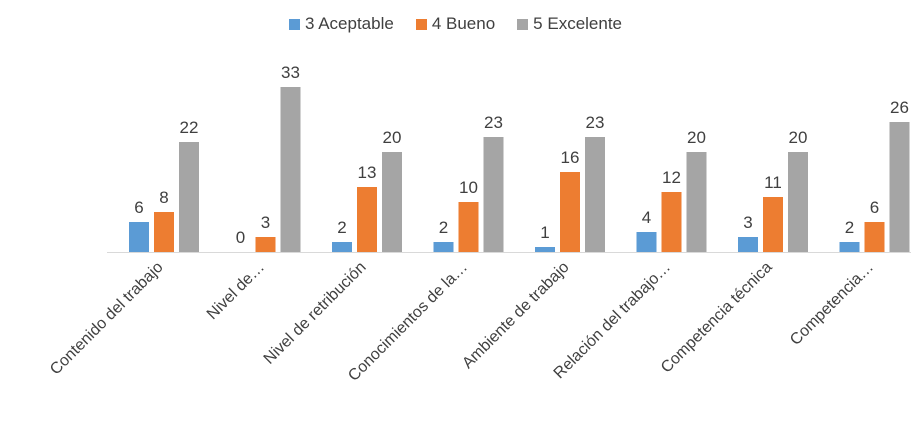 The image size is (911, 429). I want to click on data-label: 11, so click(773, 182).